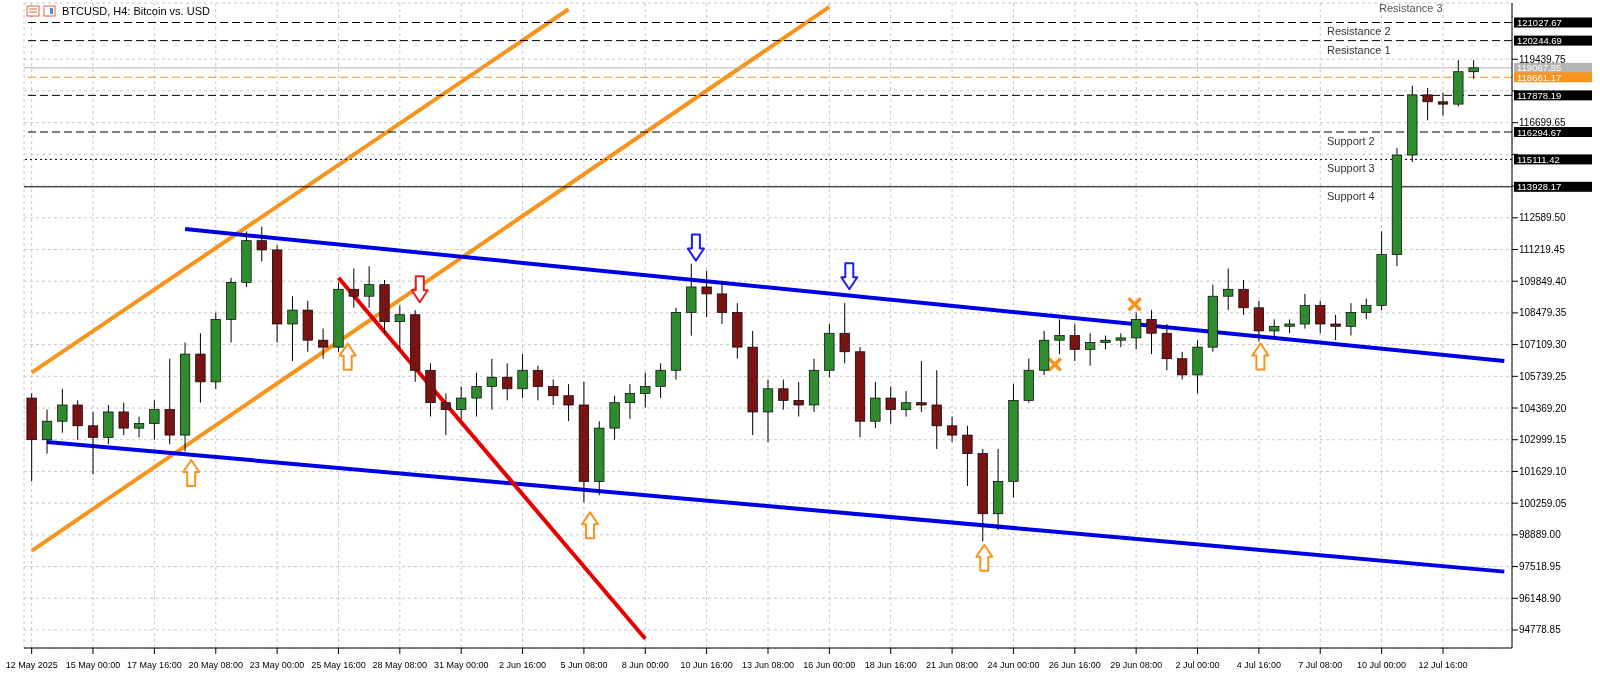 The image size is (1600, 675). Describe the element at coordinates (1443, 665) in the screenshot. I see `x-tick-label: 12 Jul 16:00` at that location.